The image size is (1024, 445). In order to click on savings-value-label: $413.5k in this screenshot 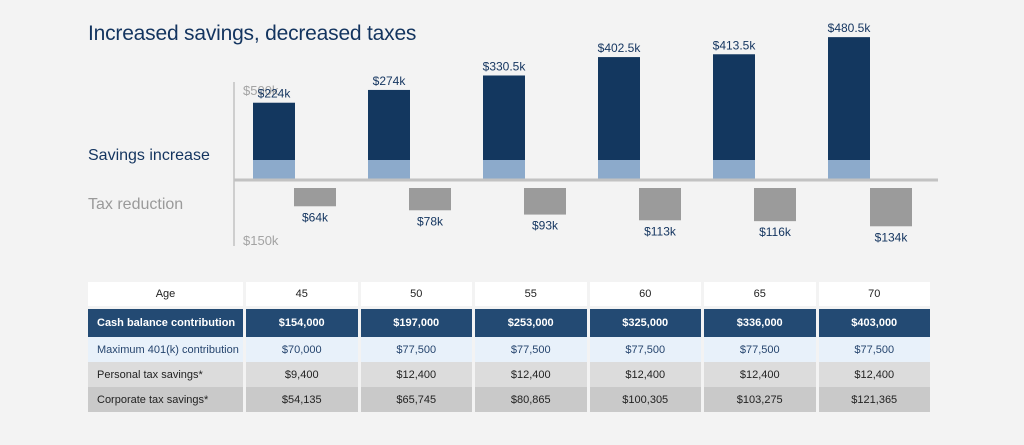, I will do `click(735, 45)`.